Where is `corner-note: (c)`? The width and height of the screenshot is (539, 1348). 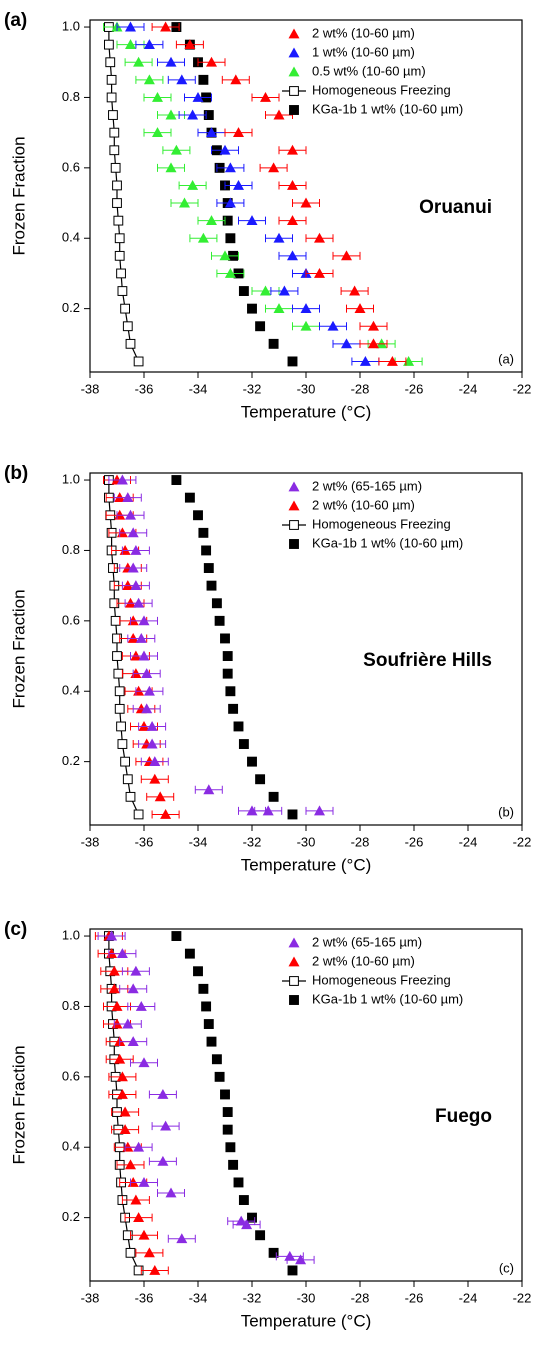
corner-note: (c) is located at coordinates (506, 1267).